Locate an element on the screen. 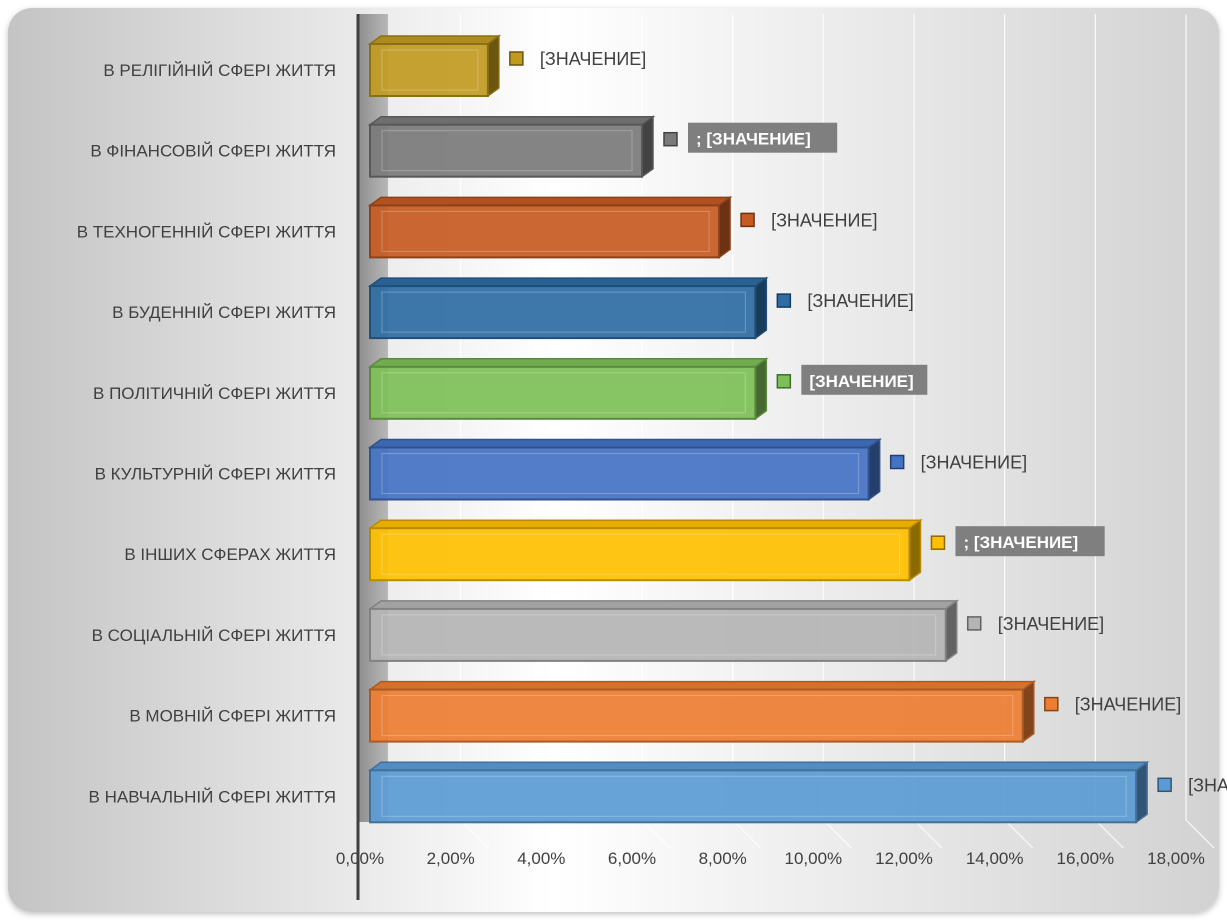 Image resolution: width=1227 pixels, height=920 pixels. x-tick-label: 6,00% is located at coordinates (632, 858).